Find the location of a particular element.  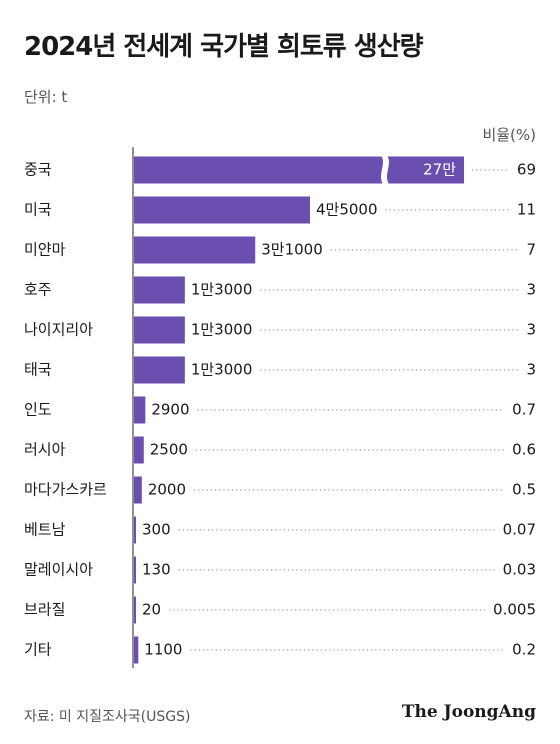

category-label-1: 중국 is located at coordinates (38, 170).